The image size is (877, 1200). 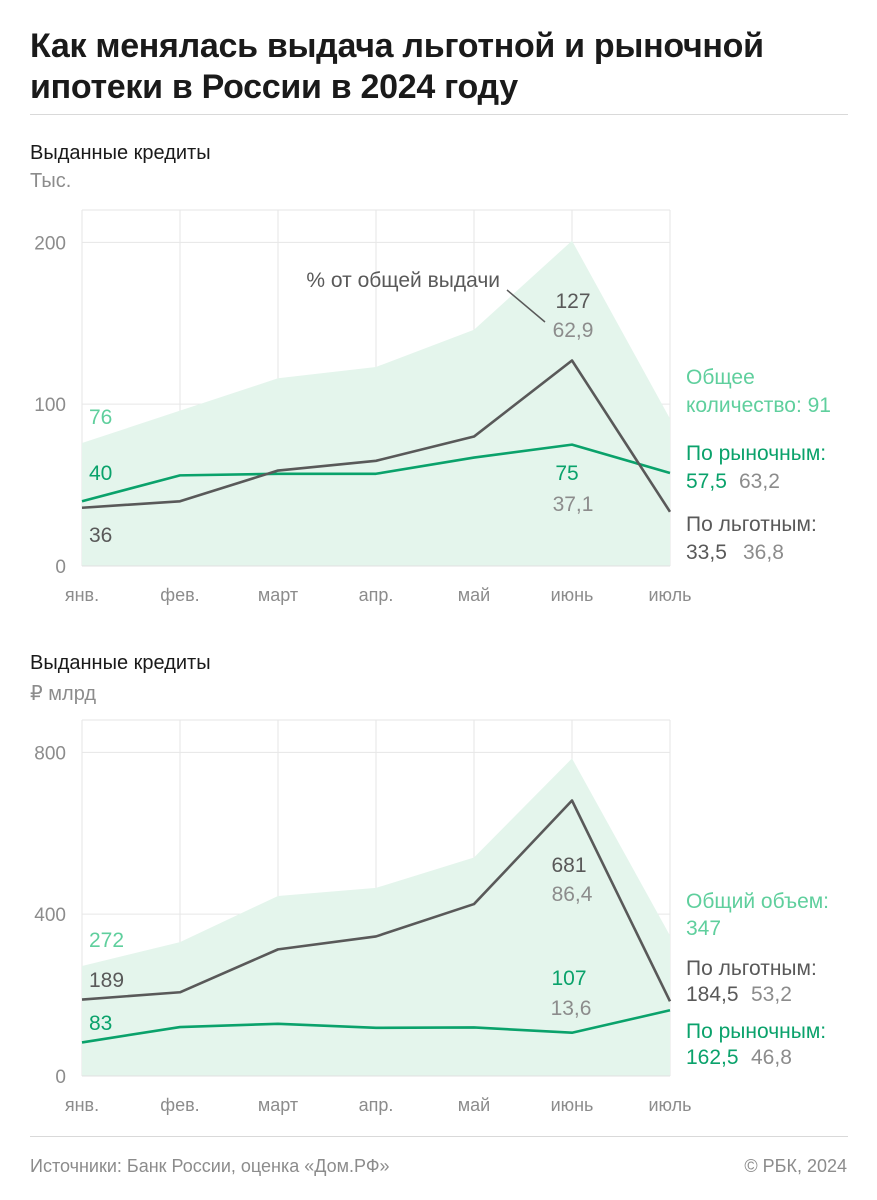 What do you see at coordinates (63, 694) in the screenshot?
I see `chart2-unit: ₽ млрд` at bounding box center [63, 694].